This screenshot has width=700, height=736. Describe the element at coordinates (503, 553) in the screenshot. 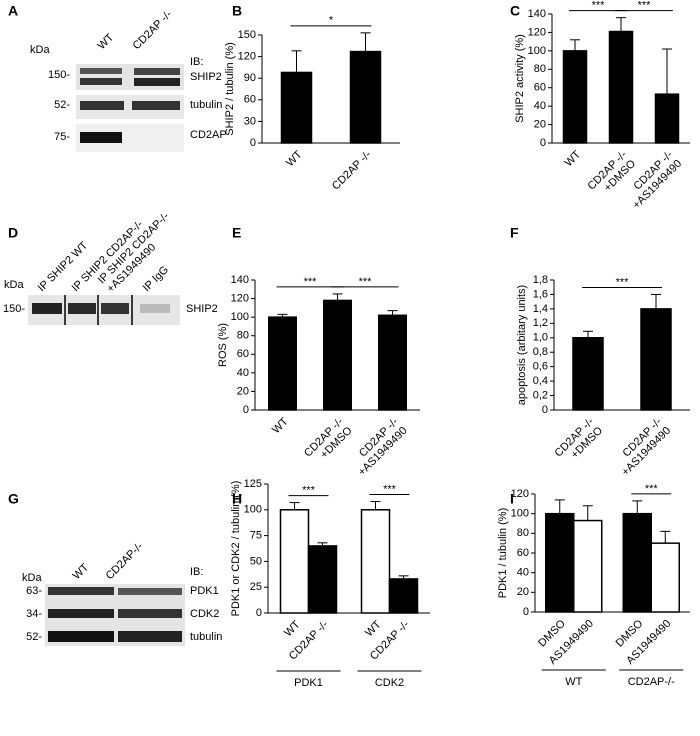

I see `y-axis-label: PDK1 / tubulin (%)` at that location.